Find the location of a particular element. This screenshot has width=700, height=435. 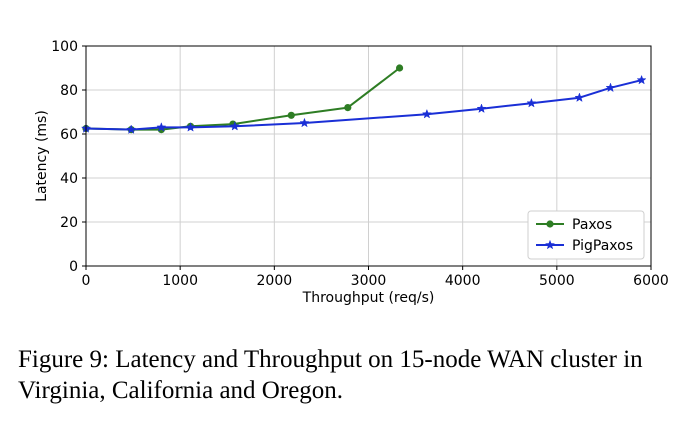

legend-item-pigpaxos: PigPaxos is located at coordinates (584, 246).